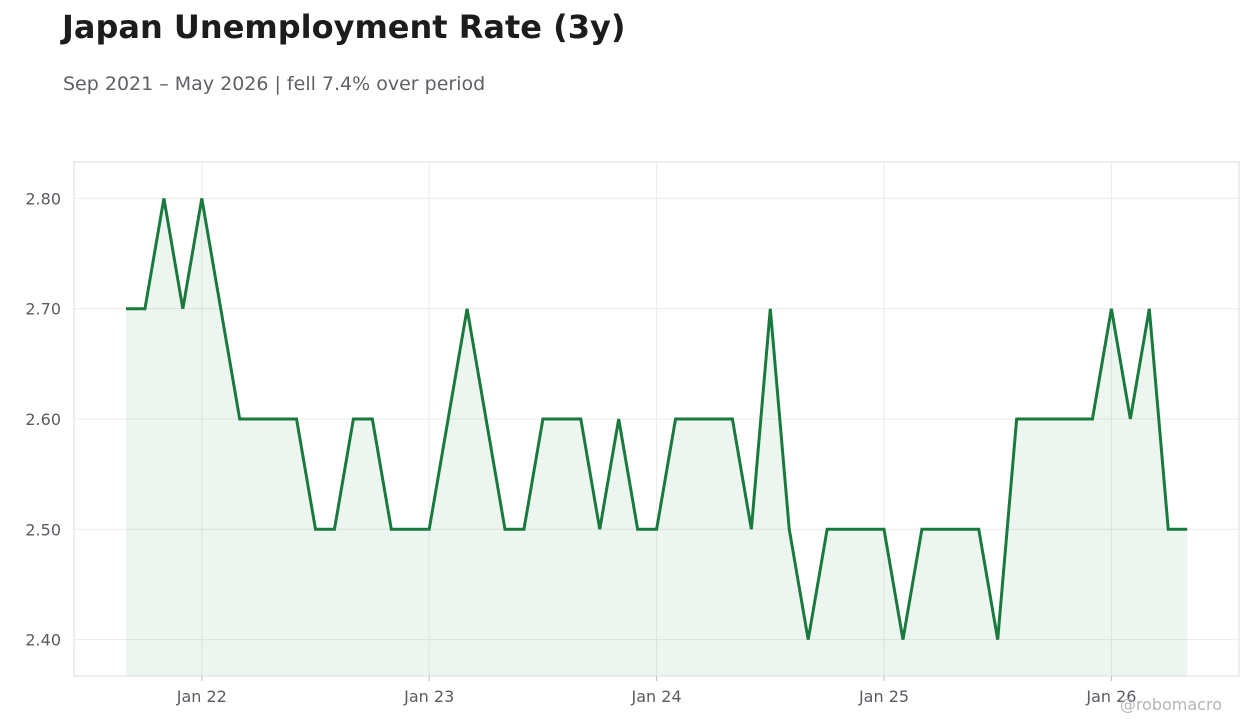 The height and width of the screenshot is (728, 1260). Describe the element at coordinates (344, 27) in the screenshot. I see `chart-title: Japan Unemployment Rate (3y)` at that location.